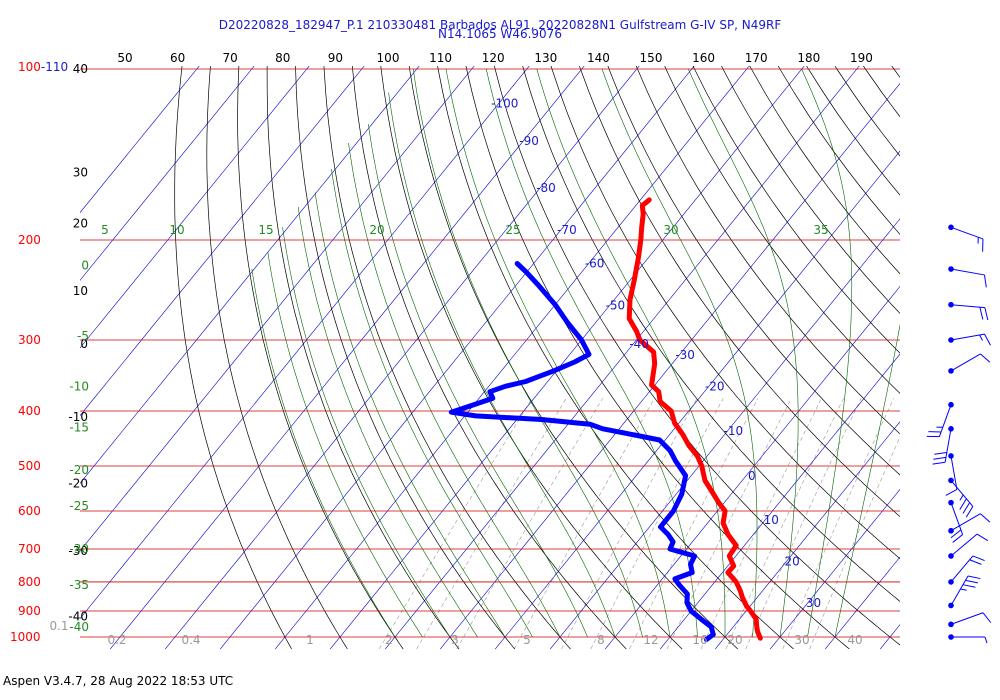 The image size is (1000, 700). I want to click on mixing-label-40: 40, so click(854, 640).